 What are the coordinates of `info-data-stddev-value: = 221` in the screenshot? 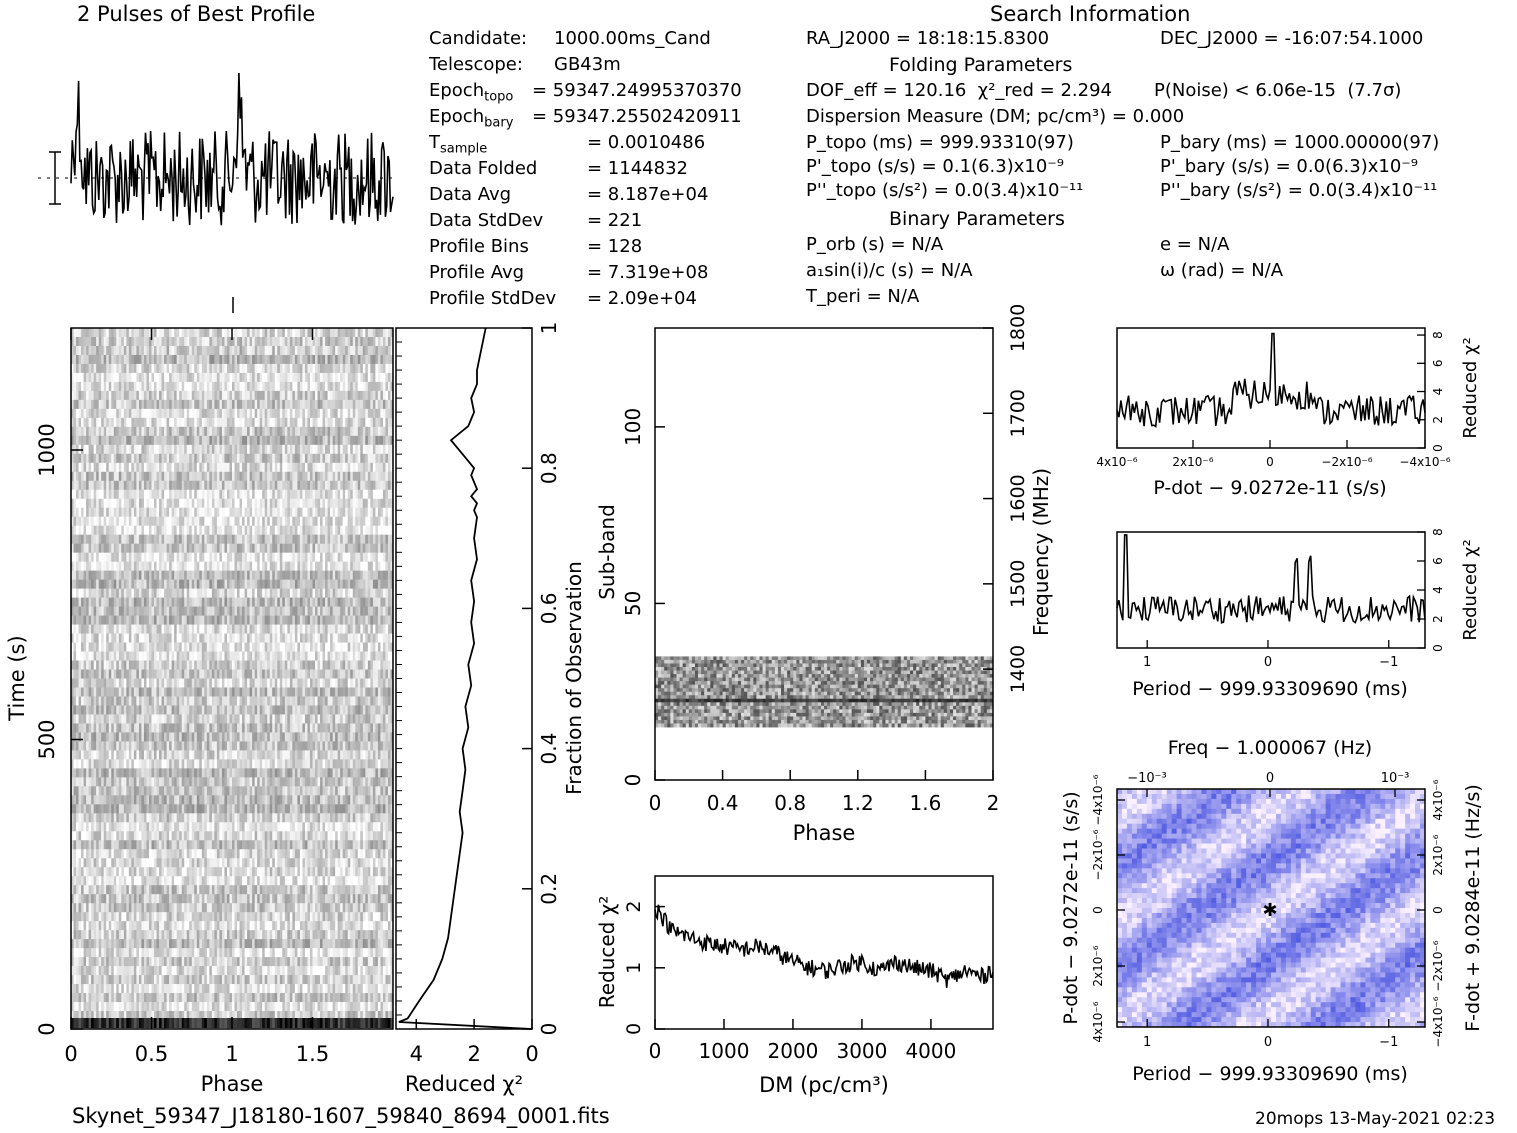 It's located at (615, 220).